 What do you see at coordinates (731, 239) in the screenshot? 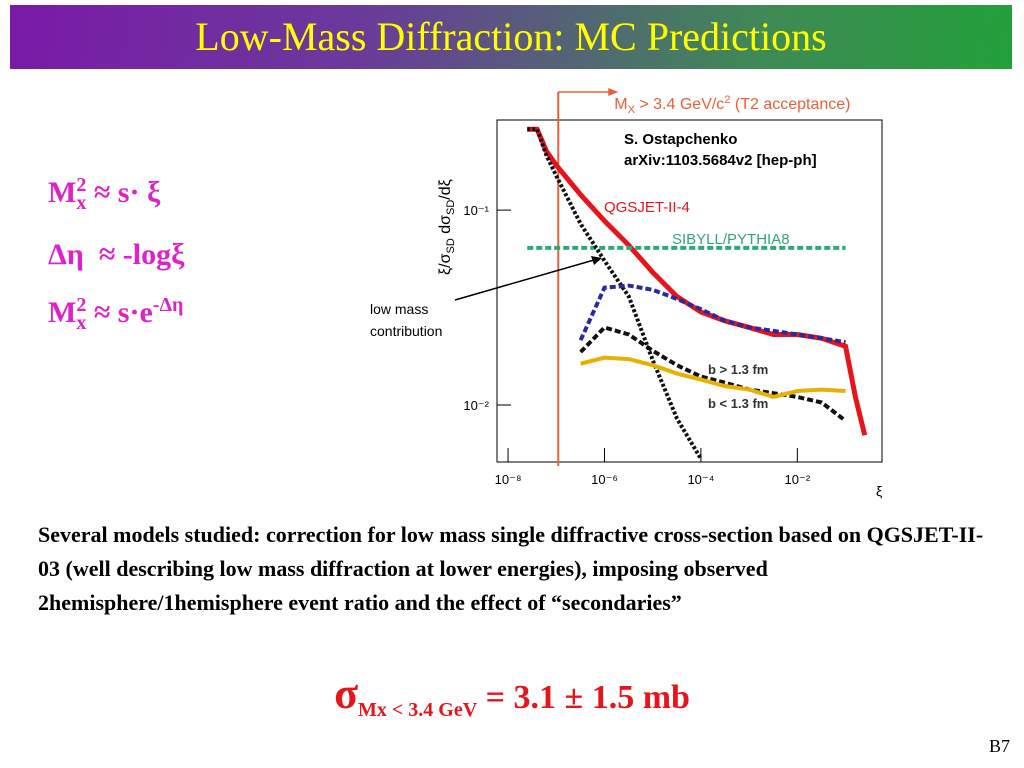
I see `series-label: SIBYLL/PYTHIA8` at bounding box center [731, 239].